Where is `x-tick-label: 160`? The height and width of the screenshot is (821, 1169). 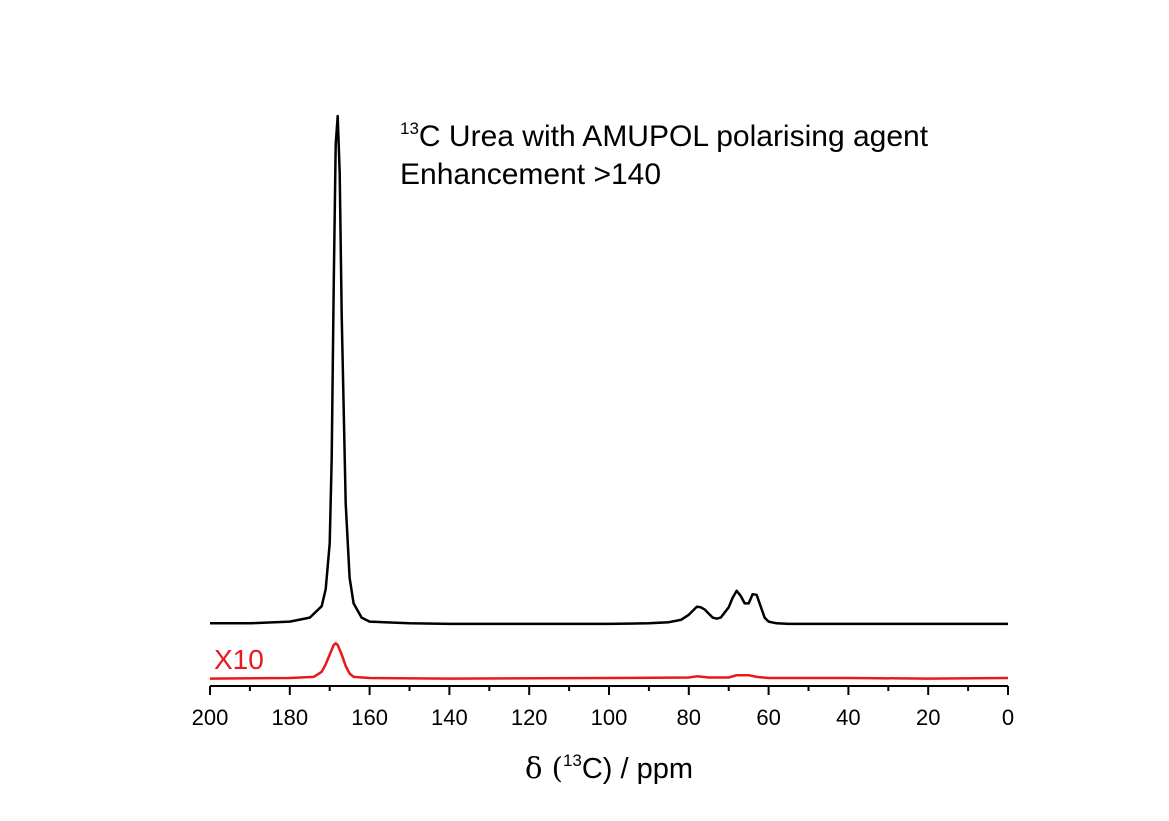
x-tick-label: 160 is located at coordinates (369, 717).